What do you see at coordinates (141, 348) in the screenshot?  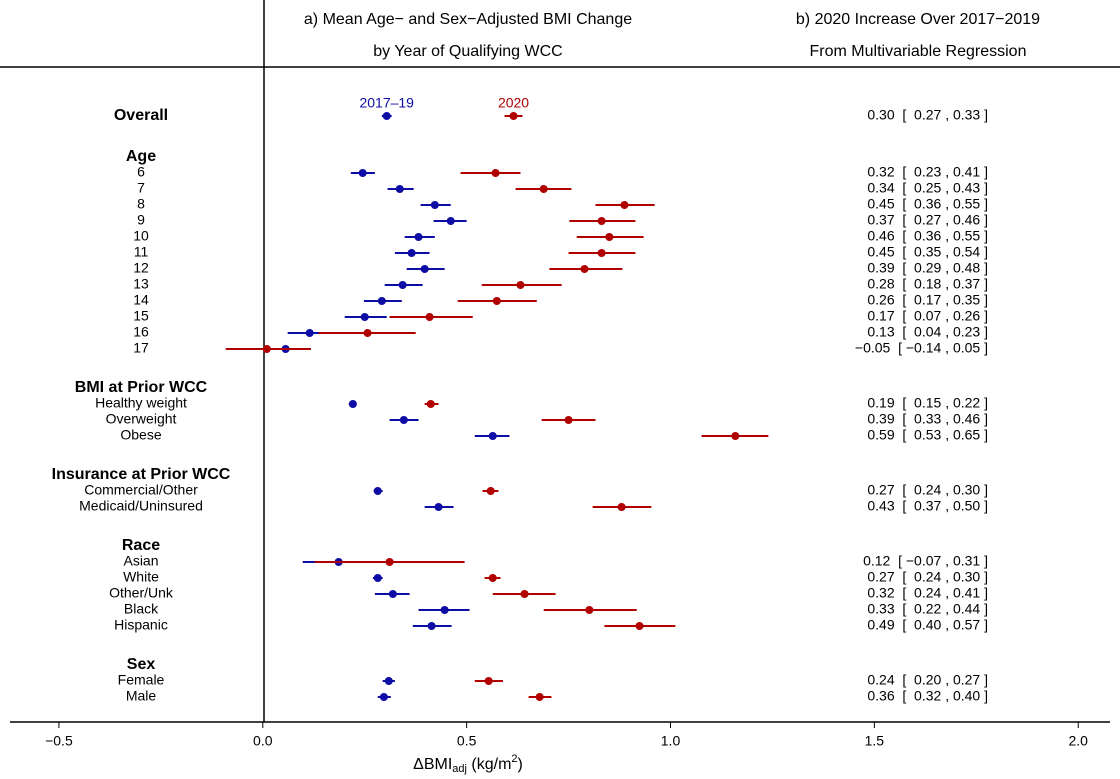 I see `row-label: 17` at bounding box center [141, 348].